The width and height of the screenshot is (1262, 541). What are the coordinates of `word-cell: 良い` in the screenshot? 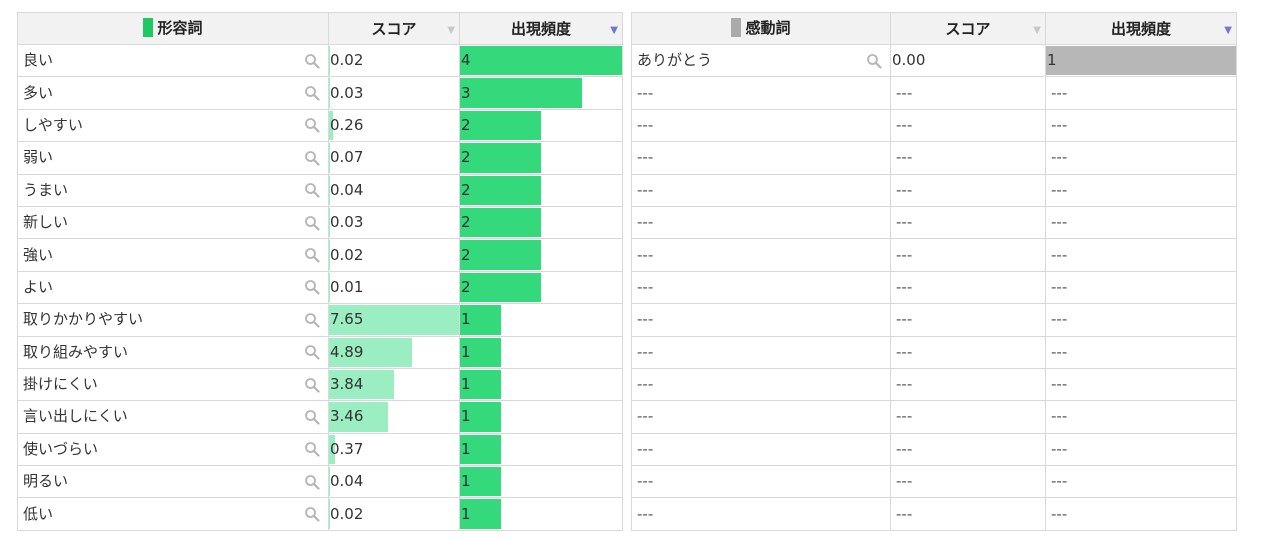 It's located at (173, 60).